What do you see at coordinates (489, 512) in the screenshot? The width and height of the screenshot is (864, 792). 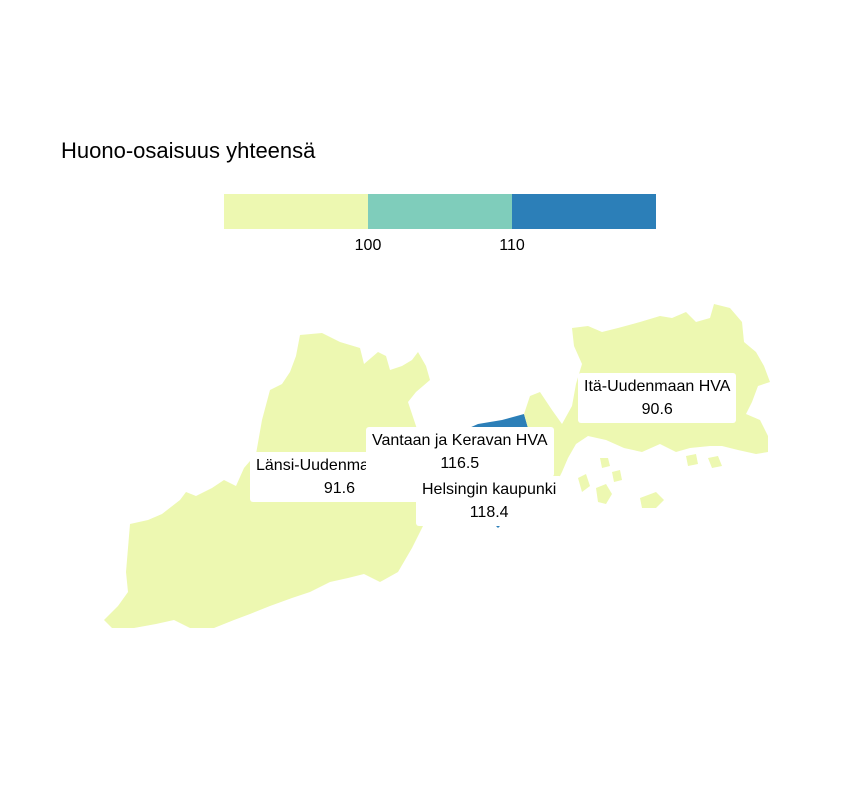 I see `region-value: 118.4` at bounding box center [489, 512].